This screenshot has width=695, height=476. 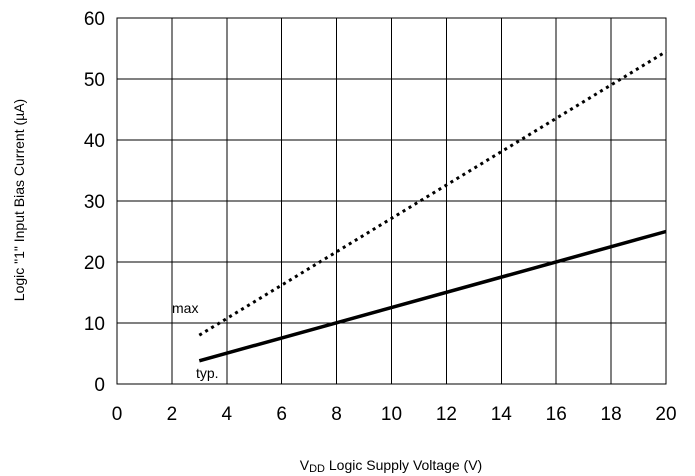 What do you see at coordinates (94, 80) in the screenshot?
I see `y-tick-label-50: 50` at bounding box center [94, 80].